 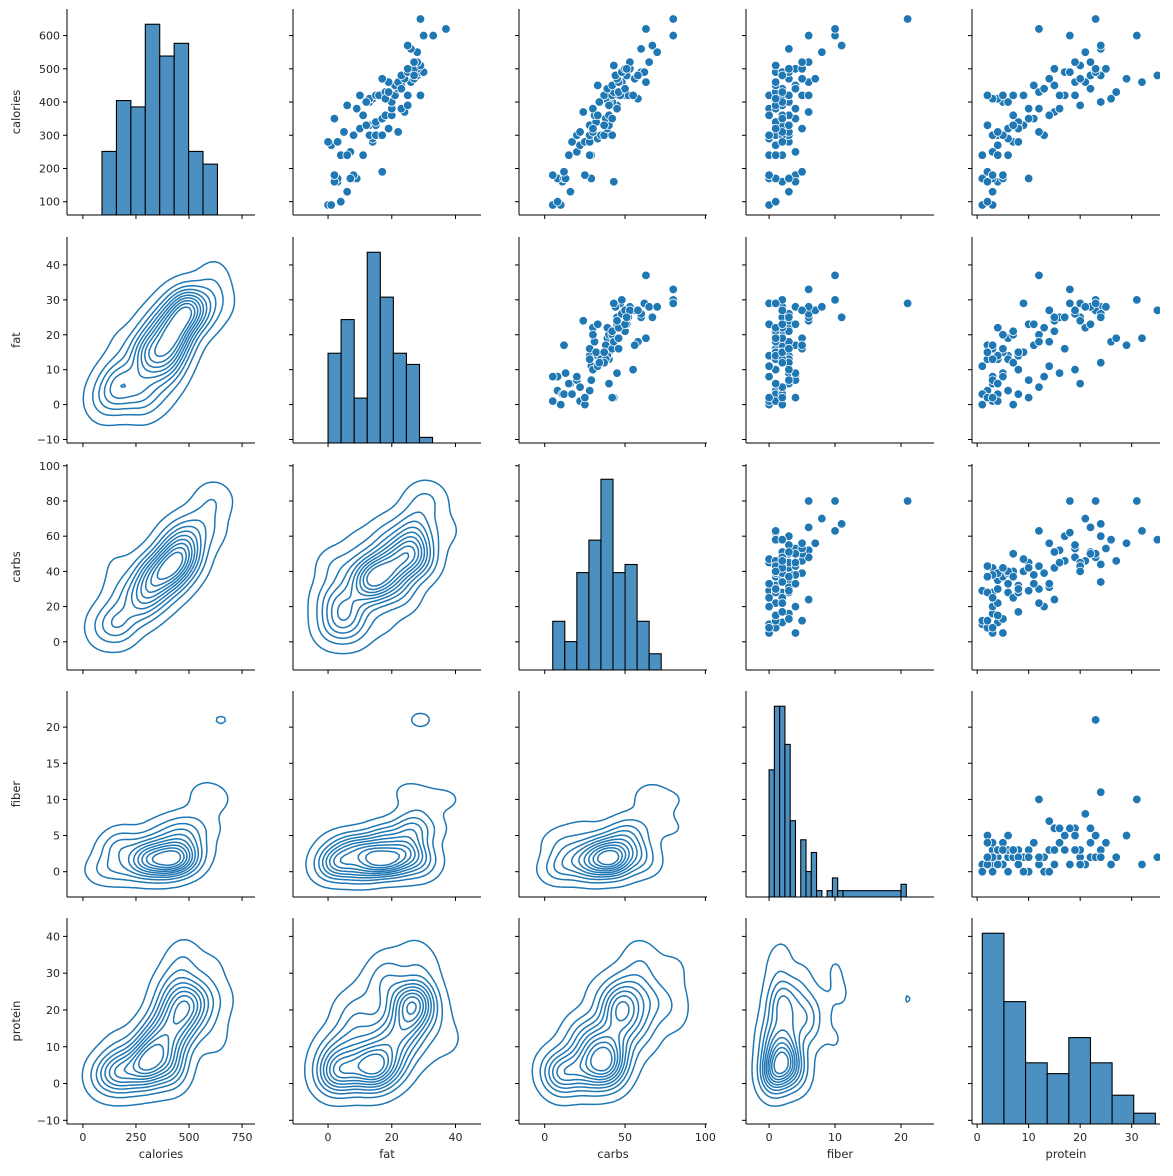 What do you see at coordinates (544, 1137) in the screenshot?
I see `x-tick-label: 0` at bounding box center [544, 1137].